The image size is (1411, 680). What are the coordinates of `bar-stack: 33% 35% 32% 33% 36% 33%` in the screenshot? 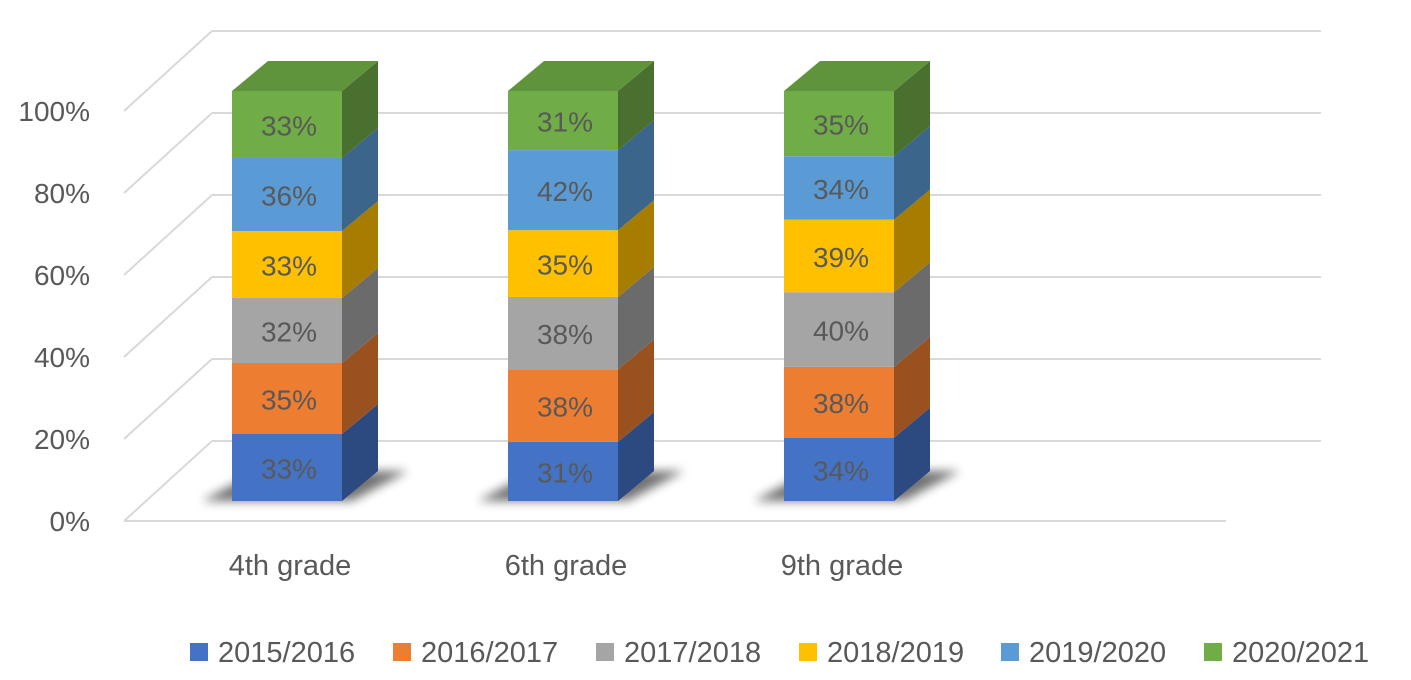 It's located at (305, 281).